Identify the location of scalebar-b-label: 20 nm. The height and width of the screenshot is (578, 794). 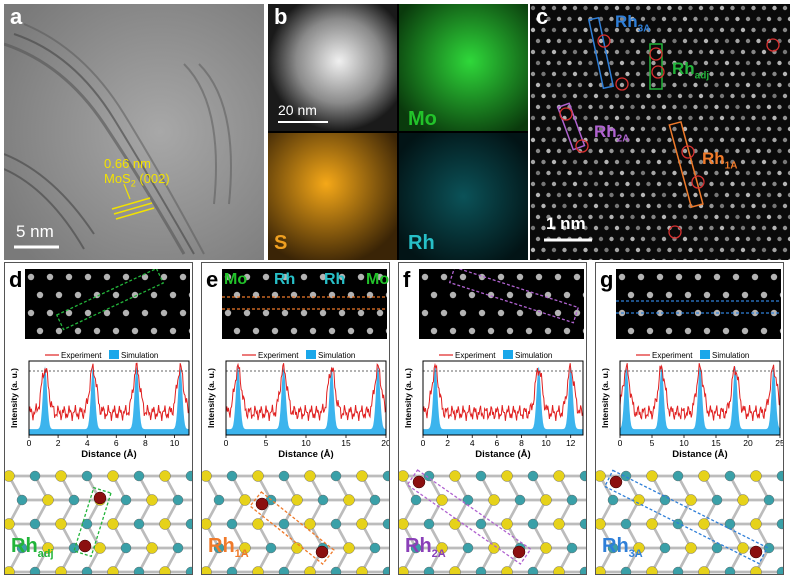
(297, 110).